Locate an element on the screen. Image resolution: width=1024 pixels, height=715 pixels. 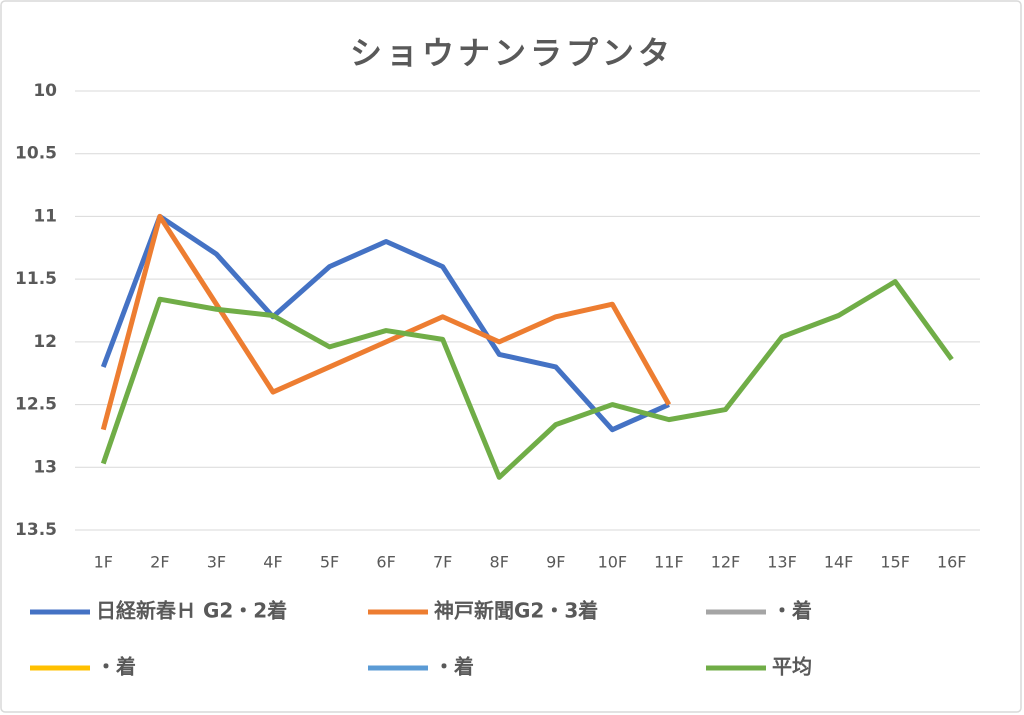
x-tick-label: 1F is located at coordinates (103, 562).